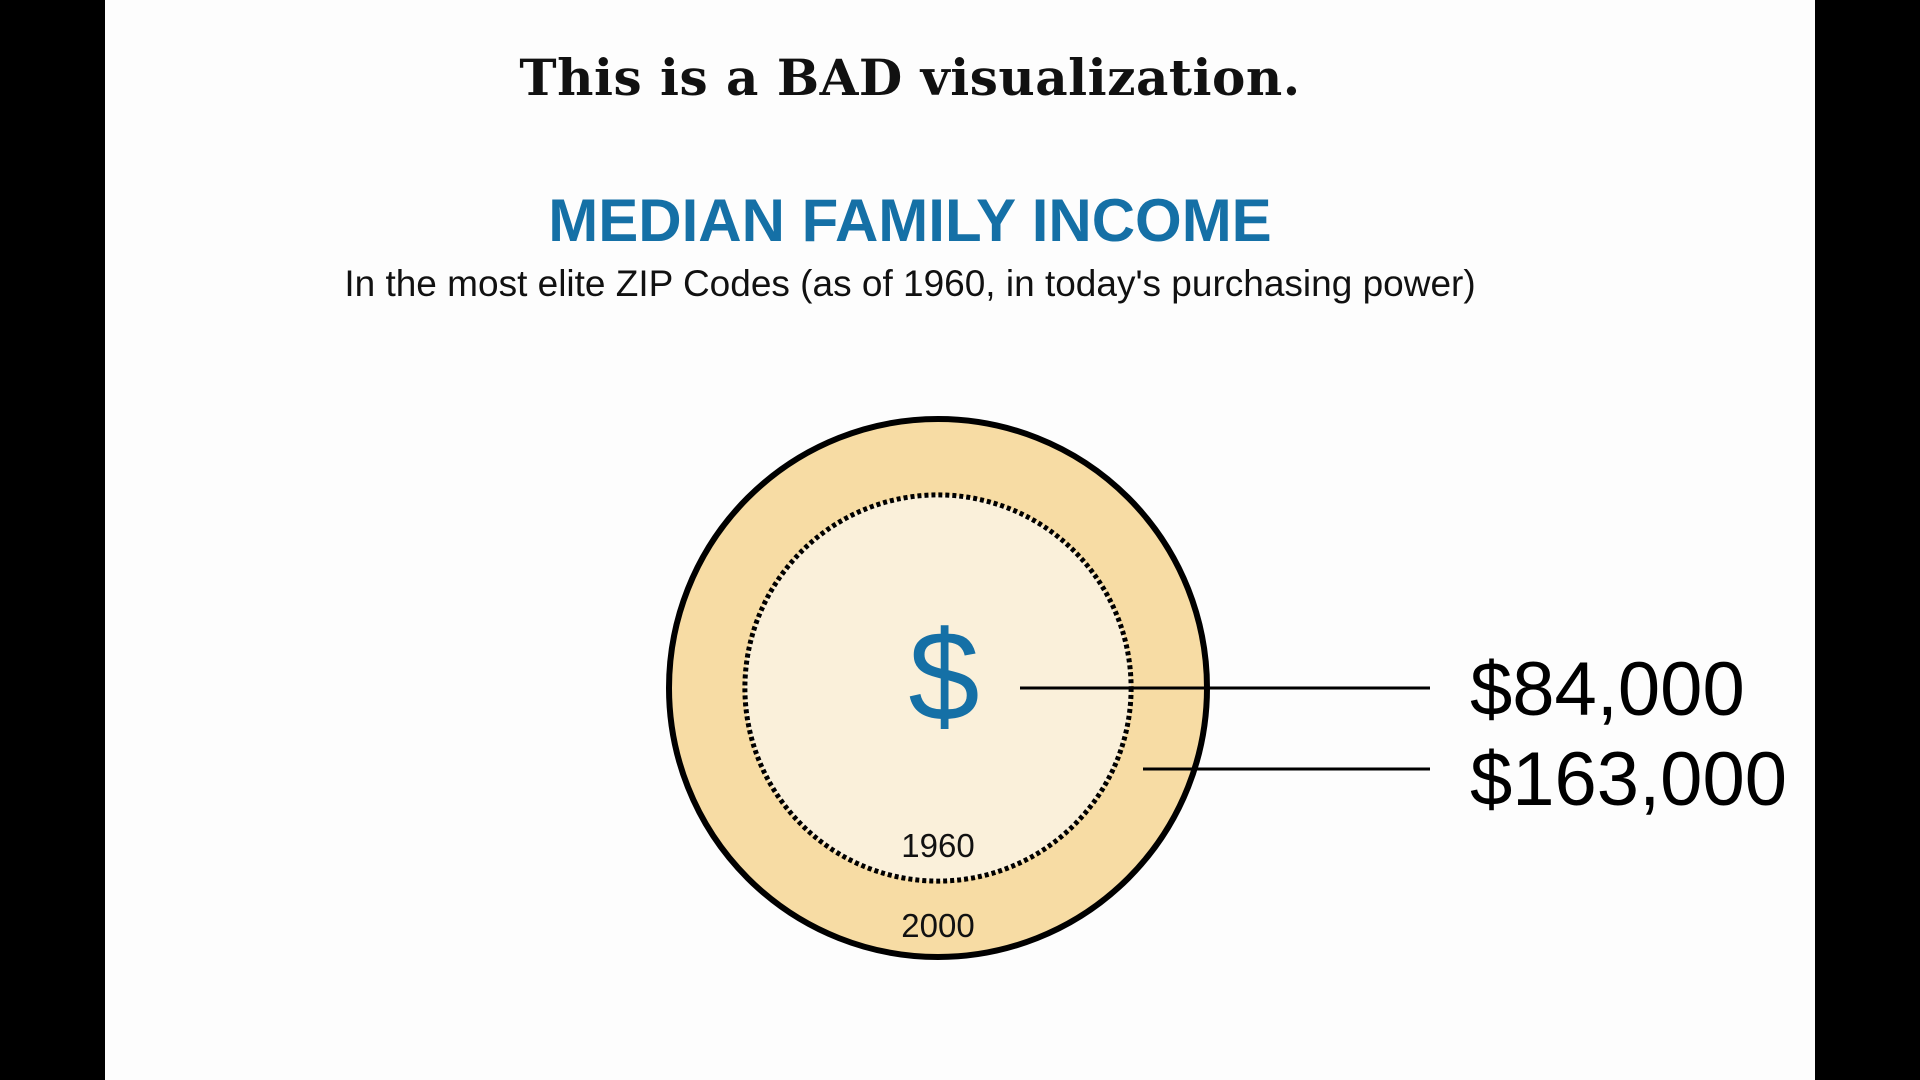 The image size is (1920, 1080). What do you see at coordinates (937, 845) in the screenshot?
I see `year-label-1960: 1960` at bounding box center [937, 845].